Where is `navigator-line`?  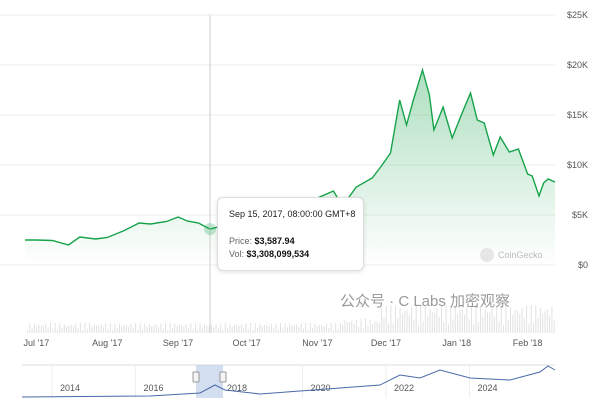
navigator-line is located at coordinates (288, 381).